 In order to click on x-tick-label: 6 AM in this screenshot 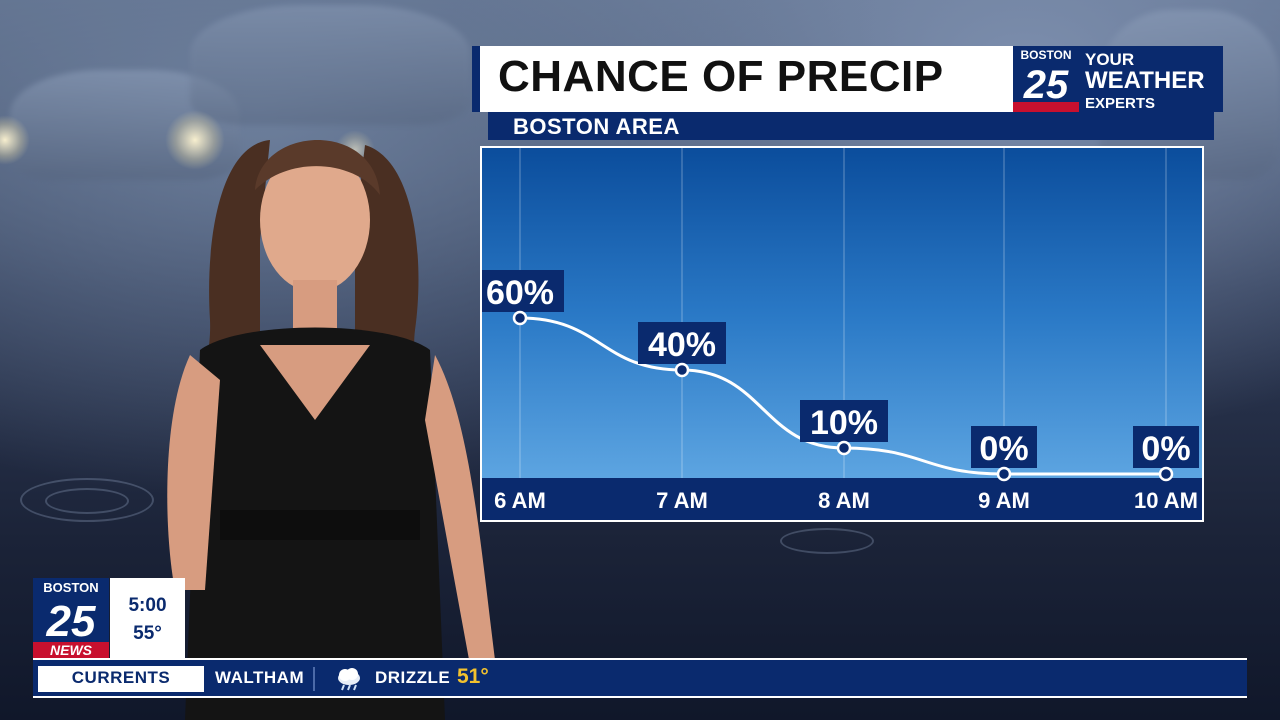, I will do `click(520, 500)`.